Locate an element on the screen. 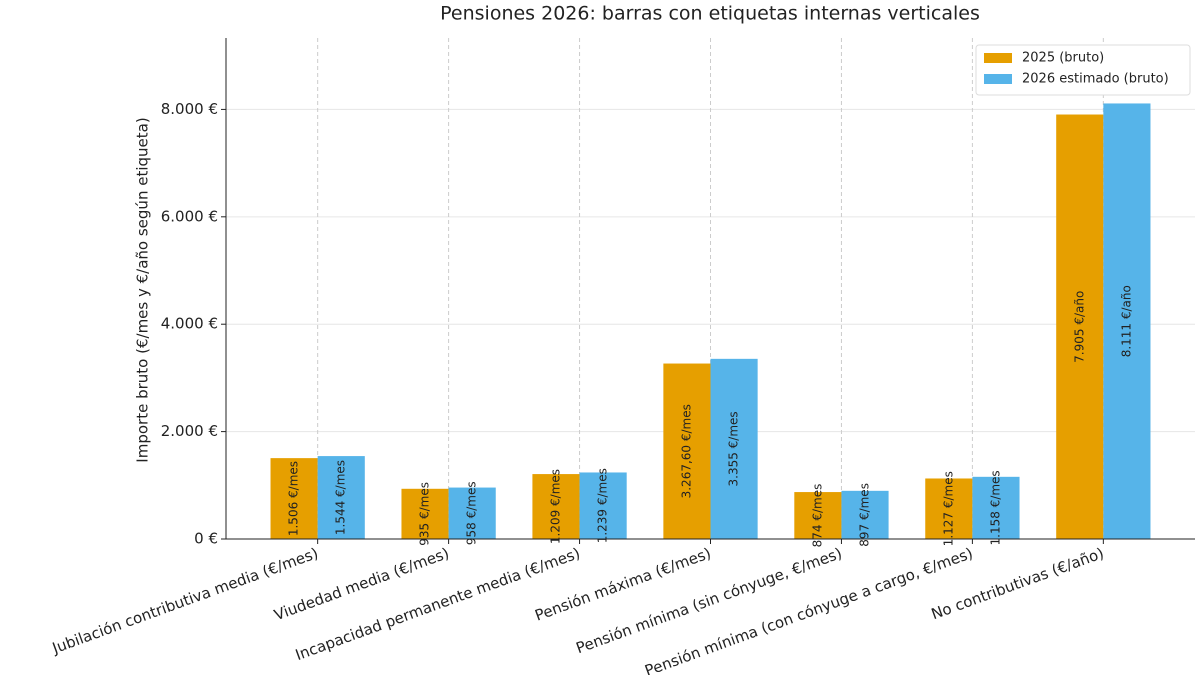  value-label: 1.544 €/mes is located at coordinates (341, 497).